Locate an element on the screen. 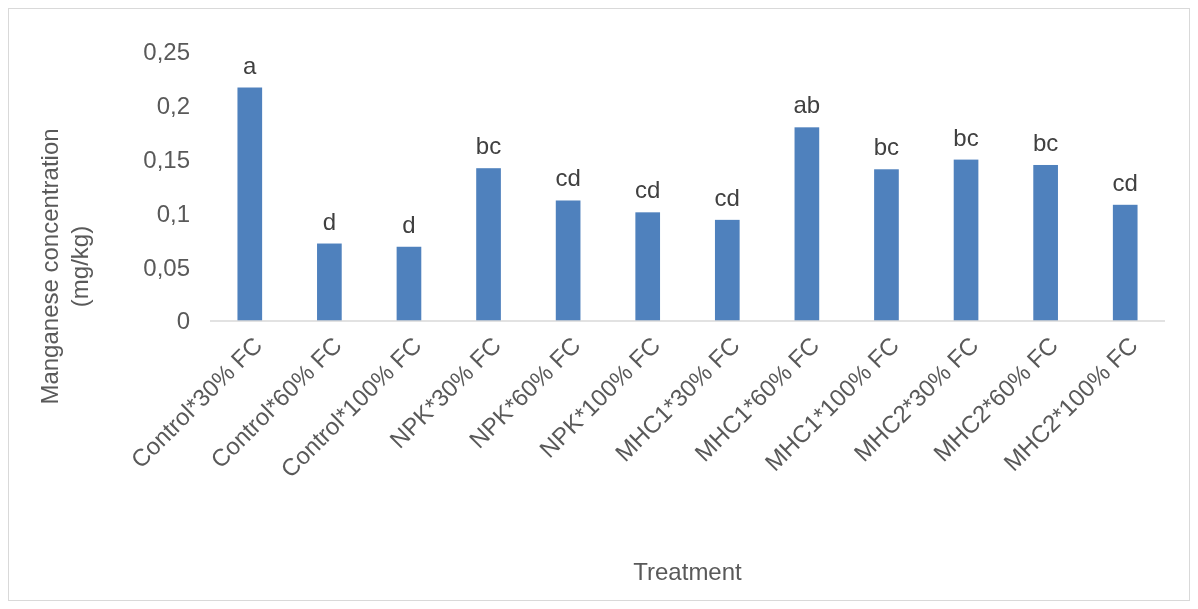 The height and width of the screenshot is (609, 1198). y-tick-label: 0,1 is located at coordinates (173, 213).